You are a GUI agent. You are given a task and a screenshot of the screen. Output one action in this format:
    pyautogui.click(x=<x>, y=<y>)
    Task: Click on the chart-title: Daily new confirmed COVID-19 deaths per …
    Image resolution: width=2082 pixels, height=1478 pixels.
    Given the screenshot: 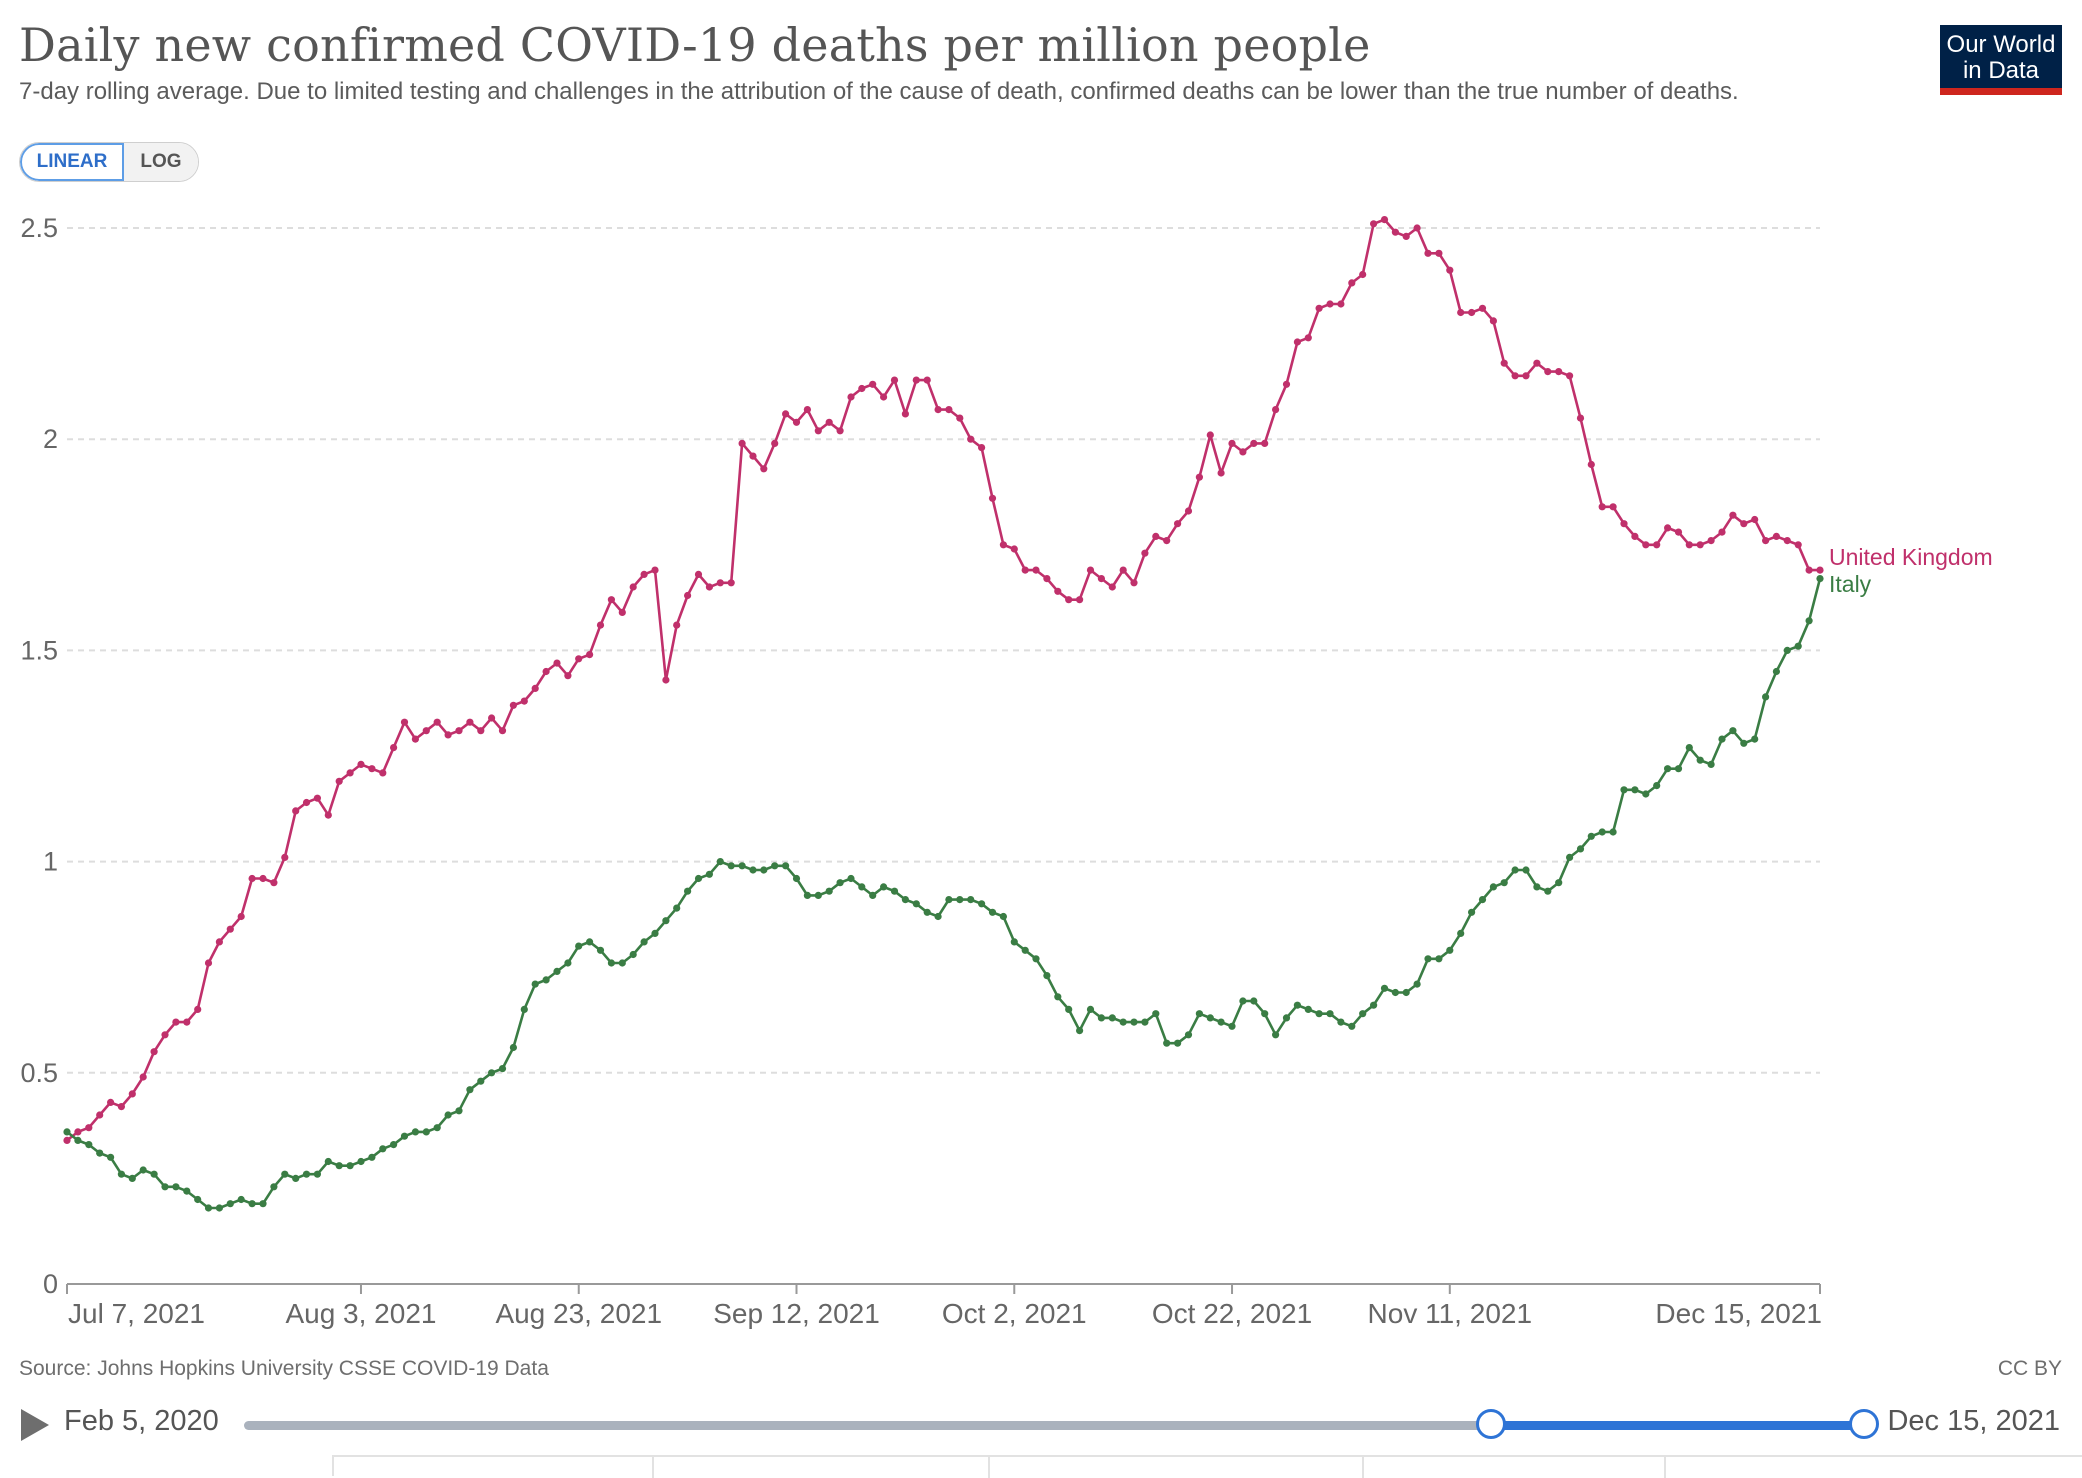 What is the action you would take?
    pyautogui.click(x=695, y=45)
    